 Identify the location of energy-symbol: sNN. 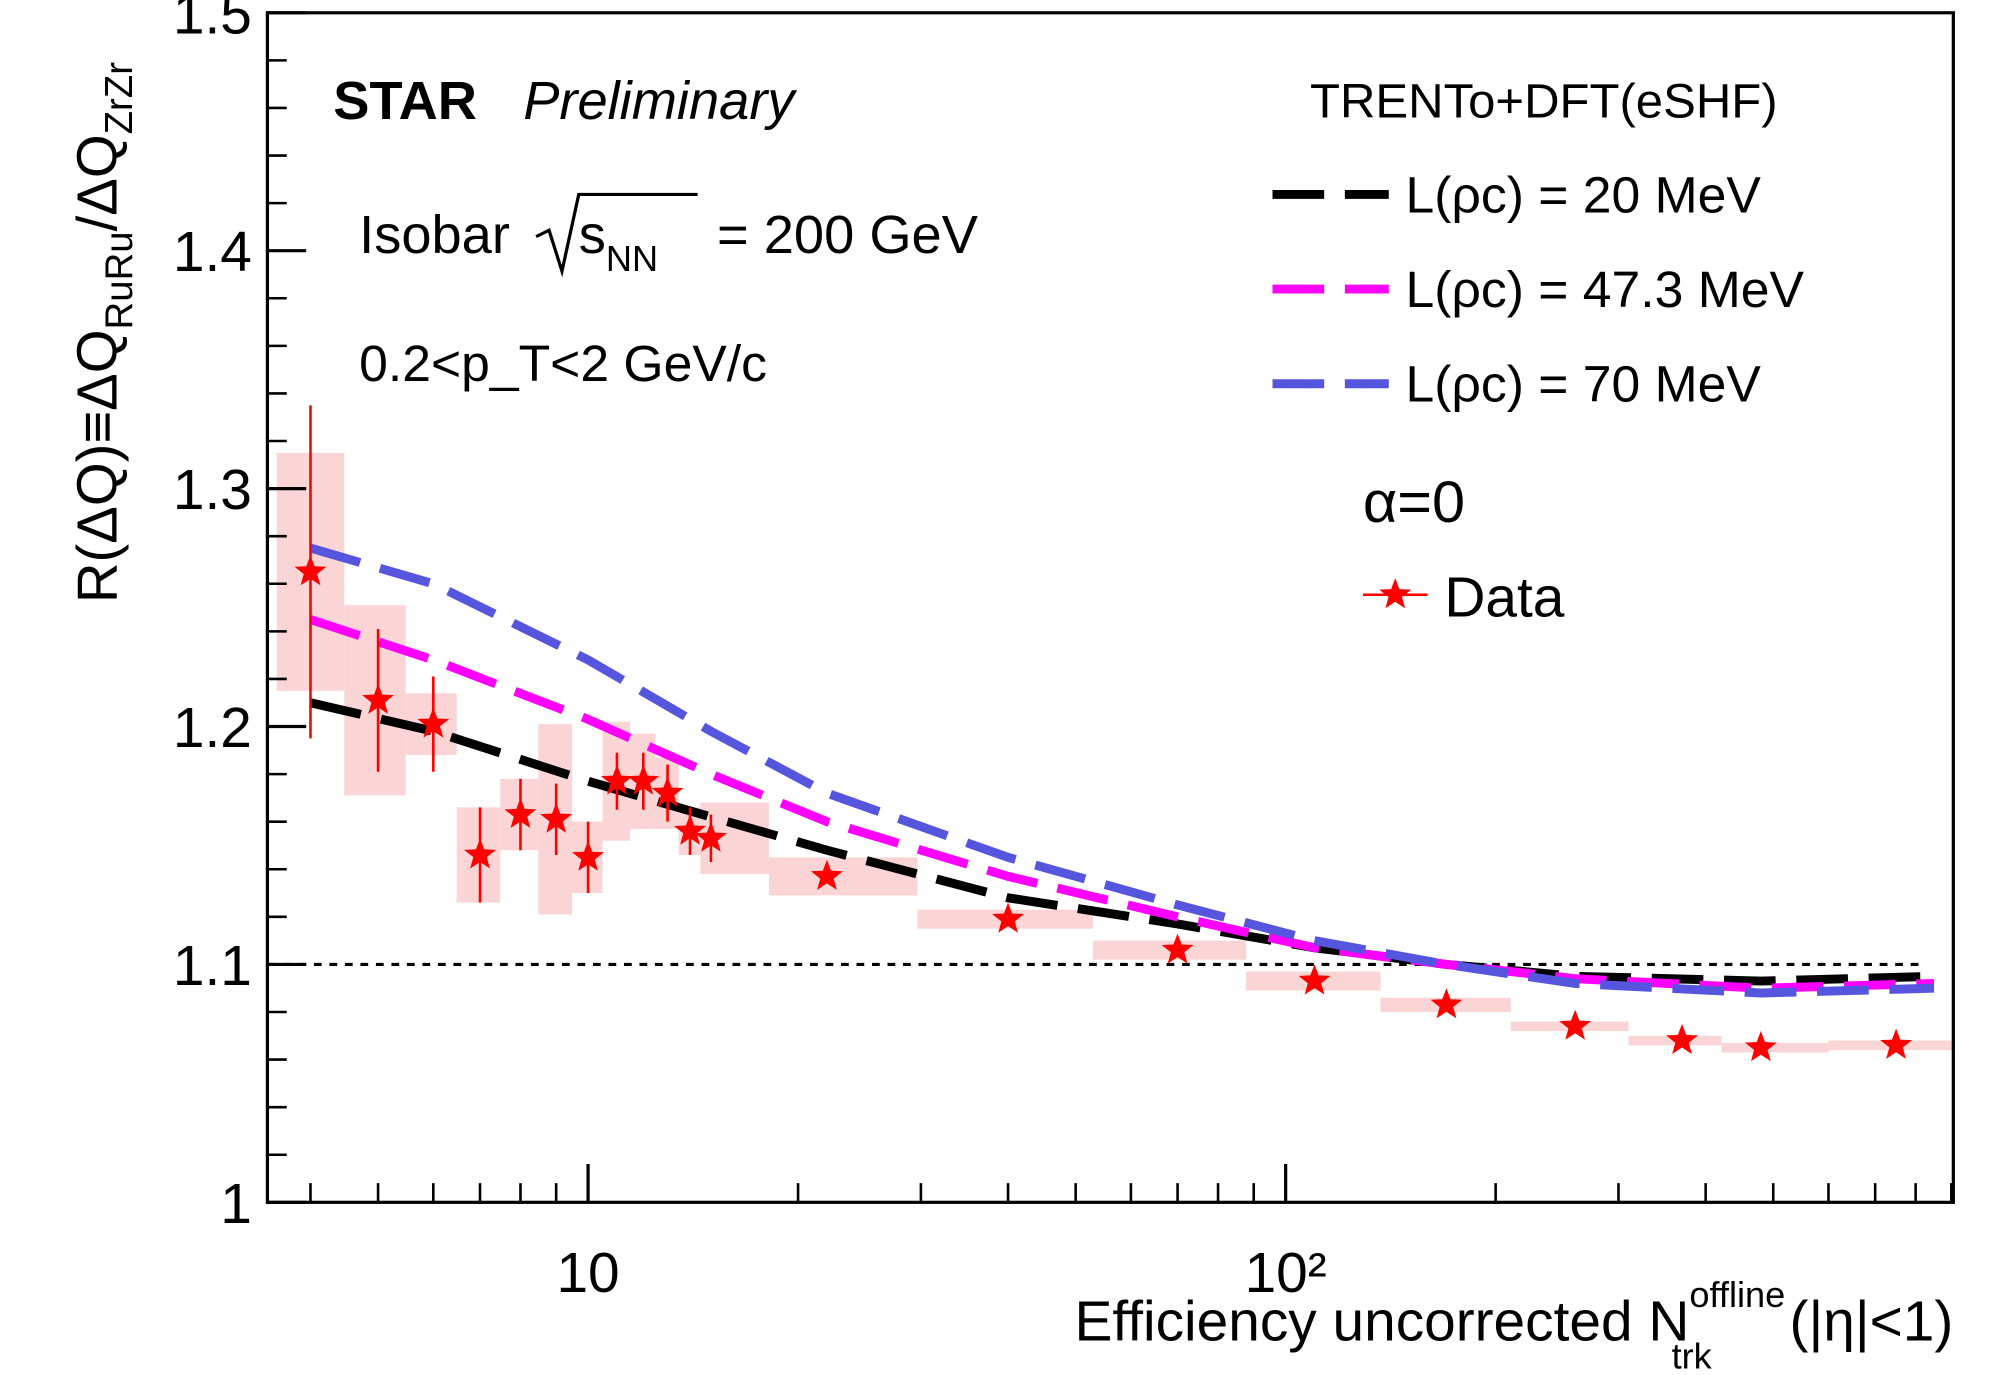
(618, 242).